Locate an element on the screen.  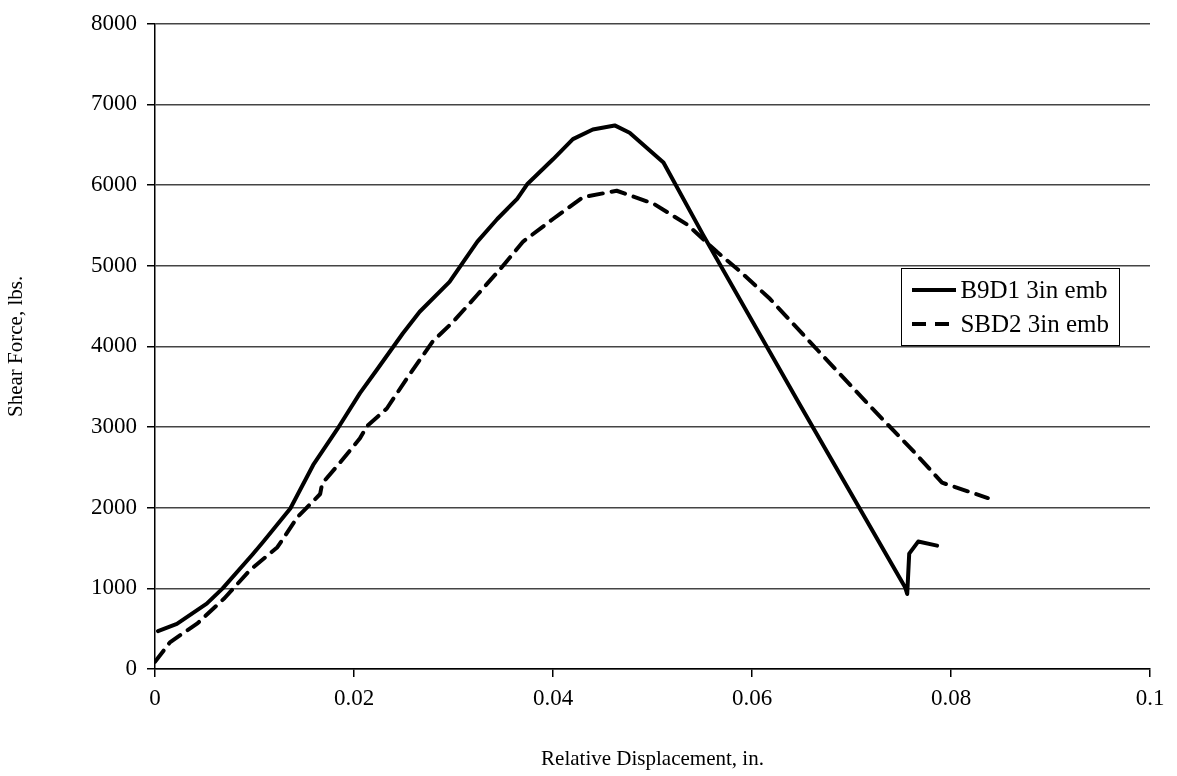
x-tick-label: 0.02 is located at coordinates (354, 697).